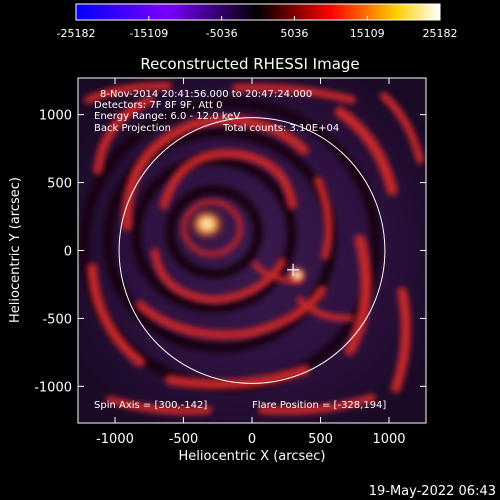 The width and height of the screenshot is (500, 500). What do you see at coordinates (57, 319) in the screenshot?
I see `y-tick-label: -500` at bounding box center [57, 319].